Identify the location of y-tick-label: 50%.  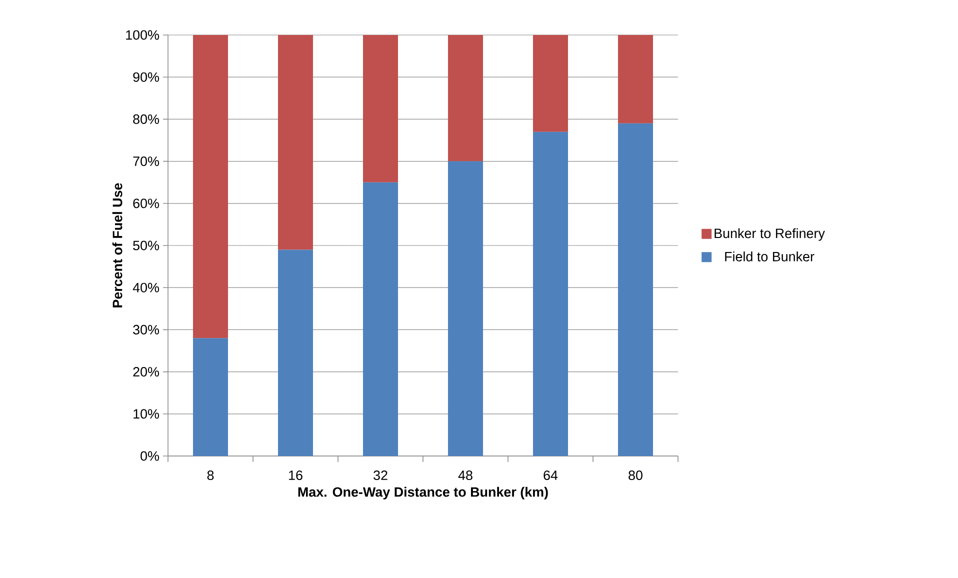
(146, 245).